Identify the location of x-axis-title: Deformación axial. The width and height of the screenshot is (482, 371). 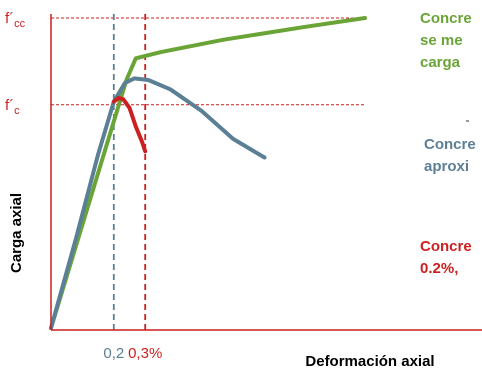
(369, 361).